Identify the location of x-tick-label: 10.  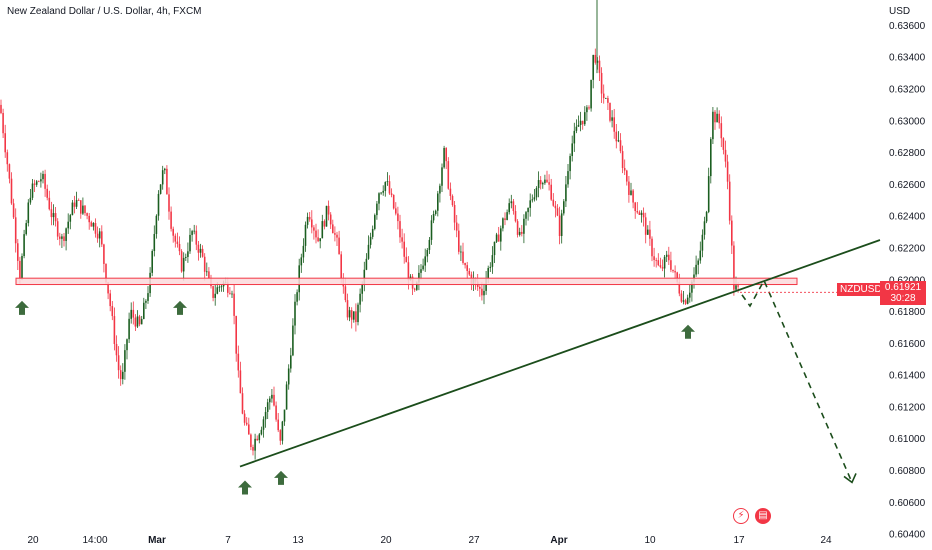
(650, 540).